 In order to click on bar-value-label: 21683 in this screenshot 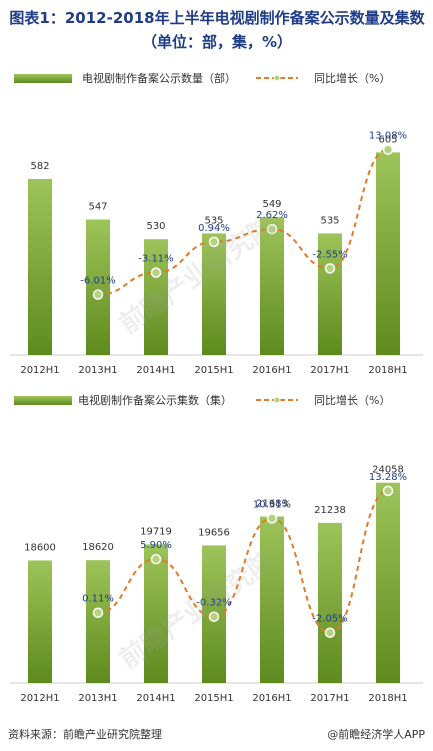, I will do `click(272, 504)`.